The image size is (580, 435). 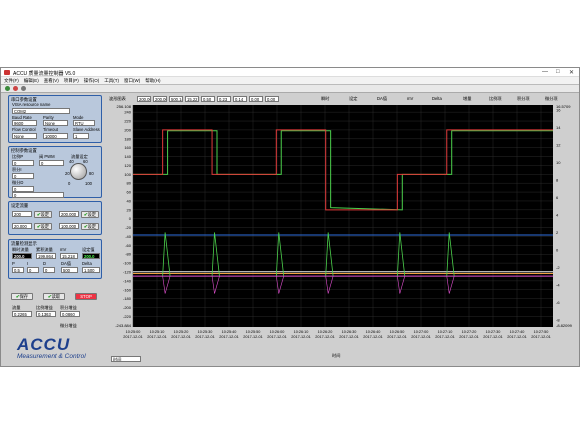 I want to click on p-field: 0, so click(x=23, y=163).